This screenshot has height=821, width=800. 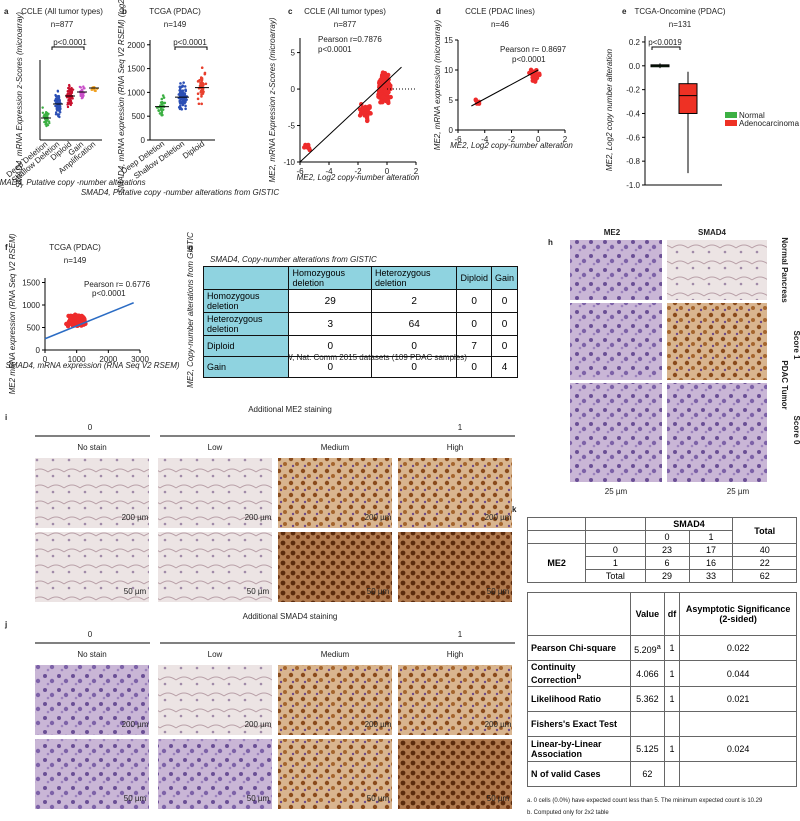 I want to click on scale-label: 25 µm, so click(x=738, y=491).